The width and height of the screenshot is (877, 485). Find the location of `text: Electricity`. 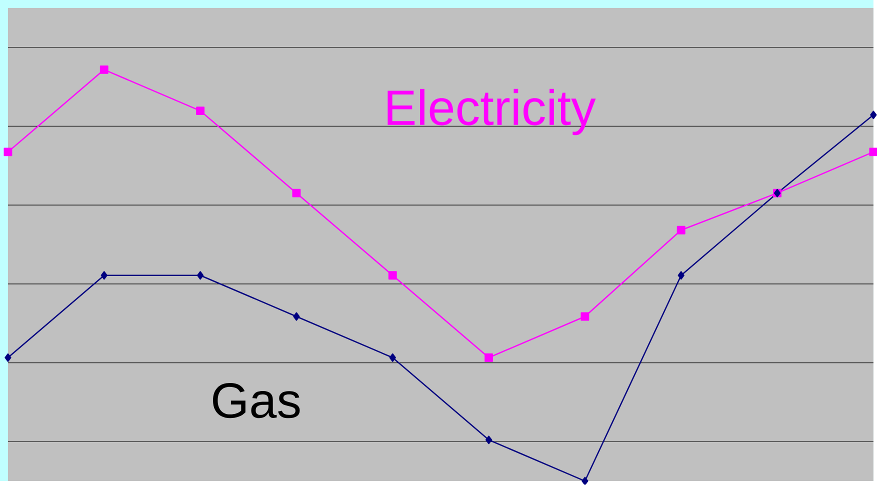

text: Electricity is located at coordinates (492, 112).